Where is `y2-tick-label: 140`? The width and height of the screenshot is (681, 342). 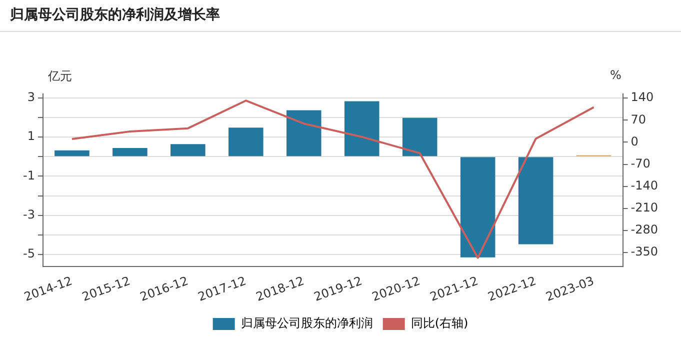
y2-tick-label: 140 is located at coordinates (642, 97).